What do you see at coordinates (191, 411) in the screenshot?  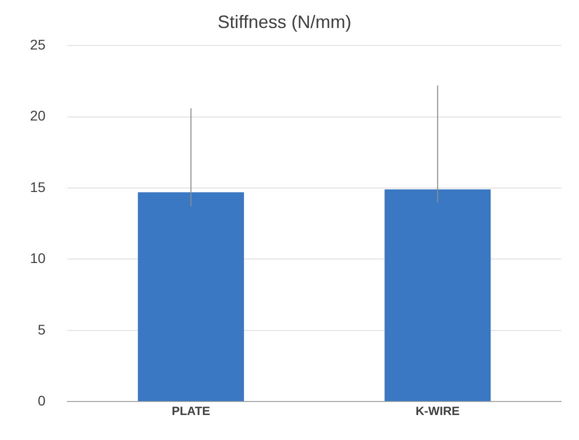 I see `x-tick-label: PLATE` at bounding box center [191, 411].